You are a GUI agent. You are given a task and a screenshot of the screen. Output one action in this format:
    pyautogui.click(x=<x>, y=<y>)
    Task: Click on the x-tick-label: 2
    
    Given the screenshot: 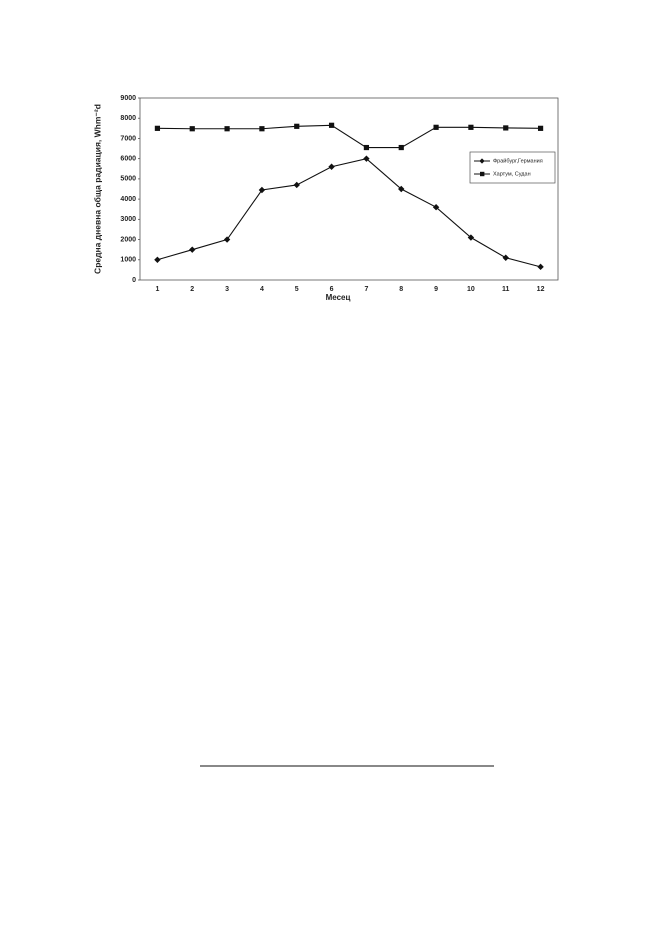 What is the action you would take?
    pyautogui.click(x=192, y=289)
    